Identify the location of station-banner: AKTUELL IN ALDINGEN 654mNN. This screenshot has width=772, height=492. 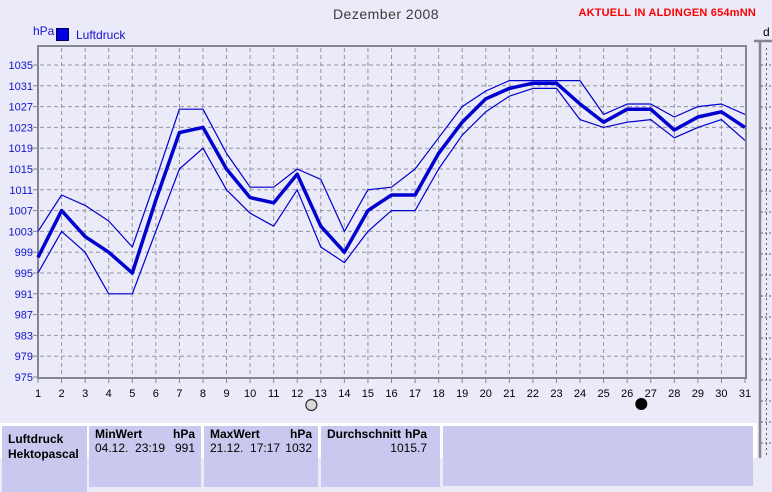
(667, 13).